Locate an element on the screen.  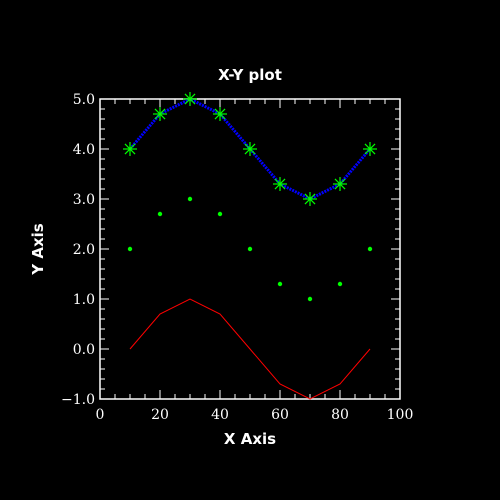
x-tick-label: 40 is located at coordinates (220, 415).